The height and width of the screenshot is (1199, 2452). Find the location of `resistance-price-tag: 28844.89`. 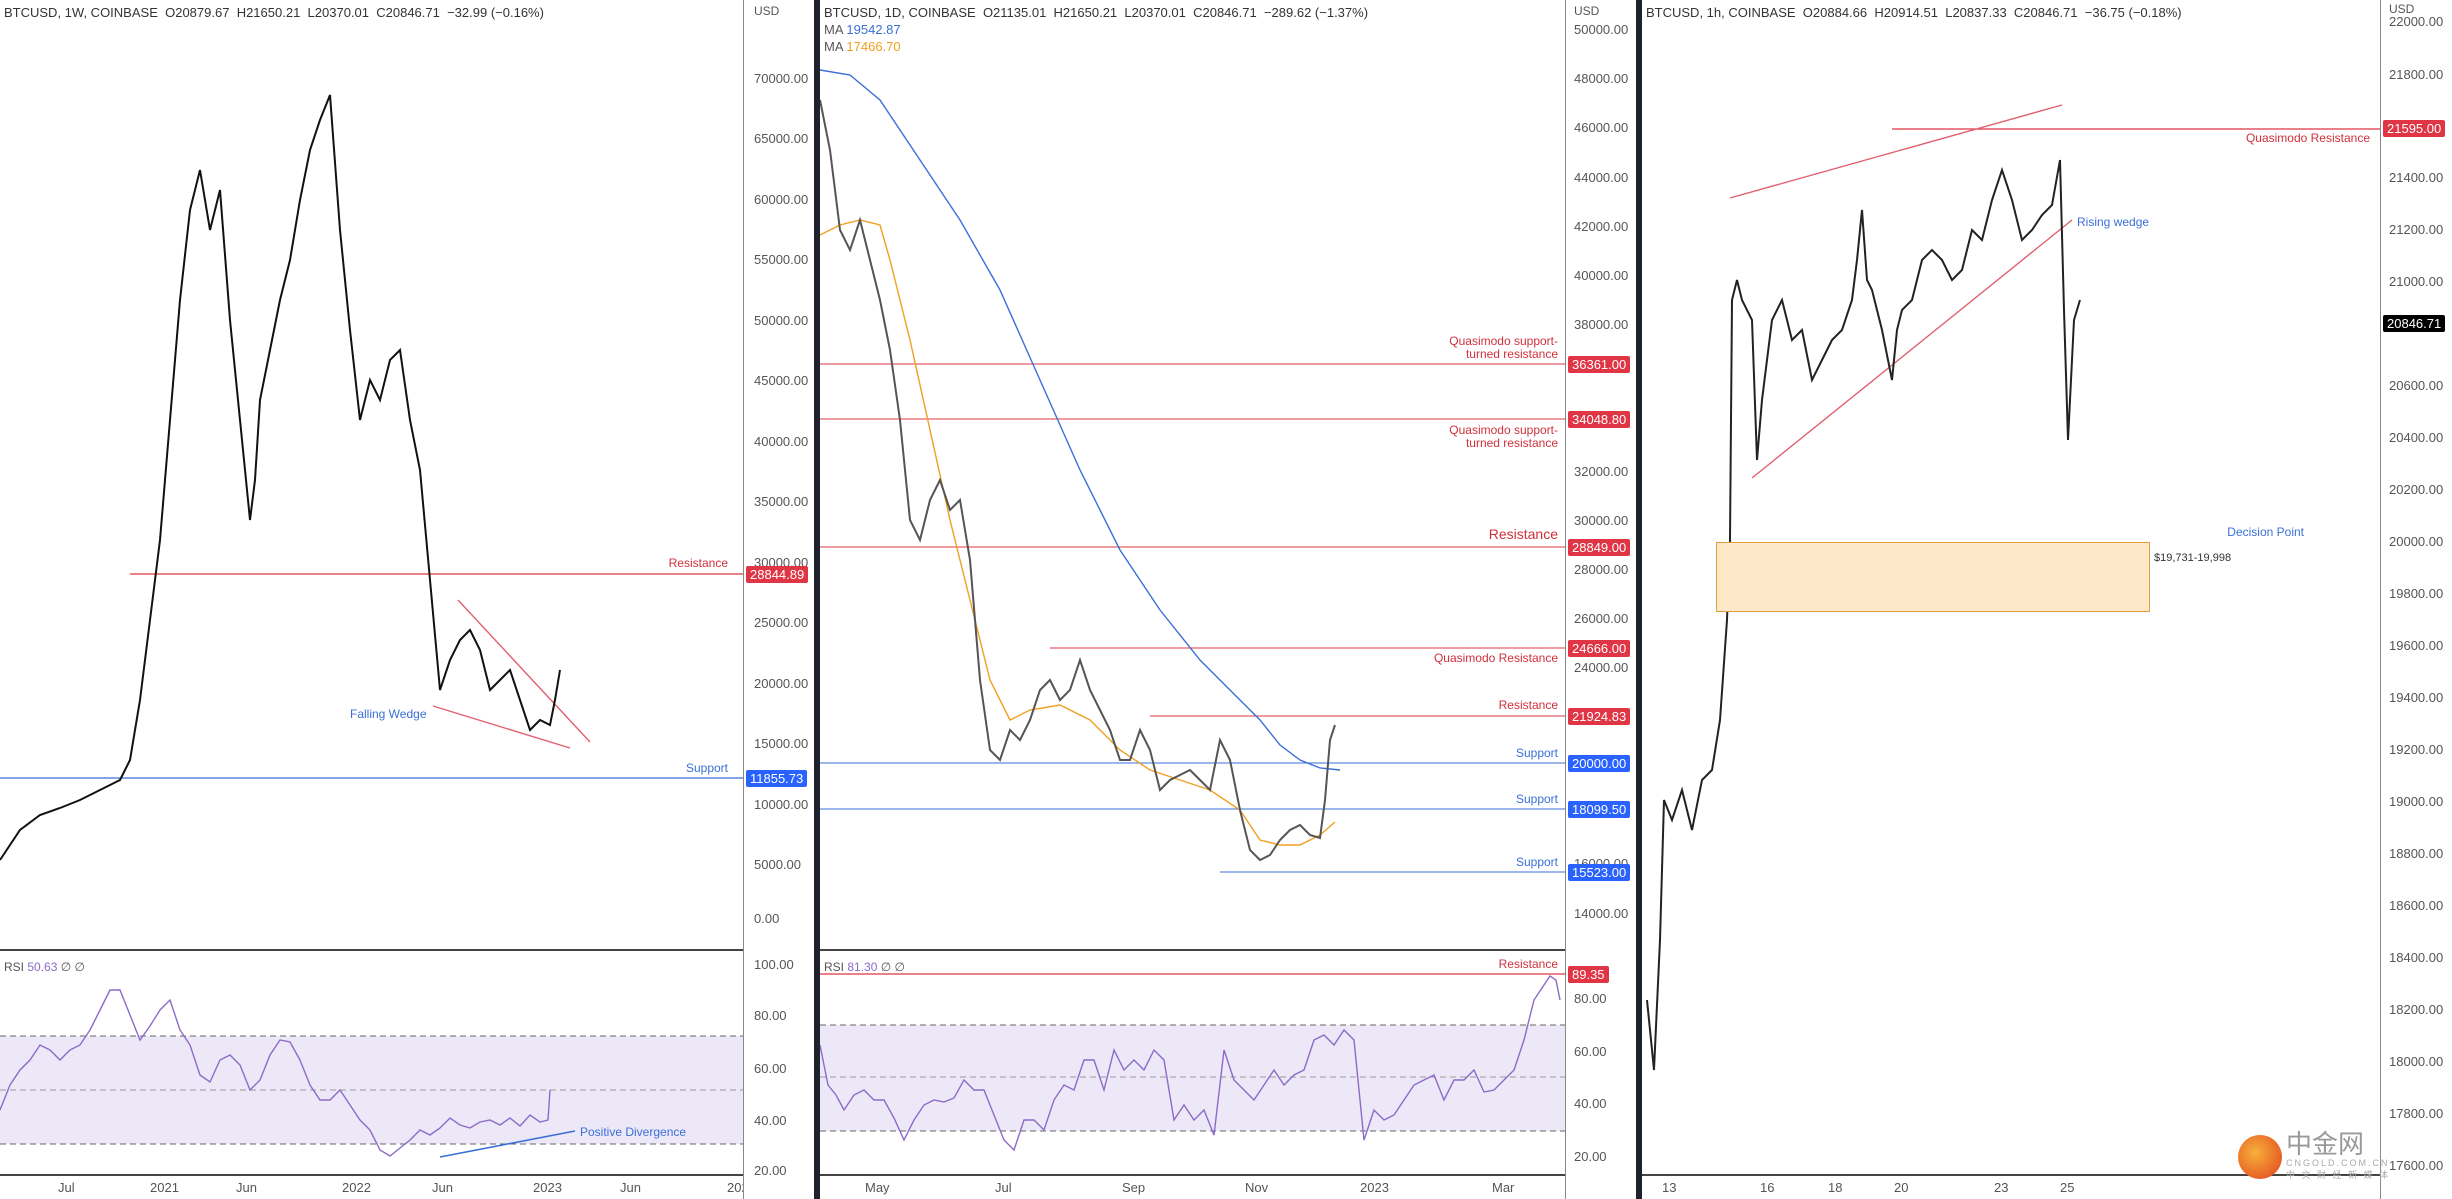

resistance-price-tag: 28844.89 is located at coordinates (777, 574).